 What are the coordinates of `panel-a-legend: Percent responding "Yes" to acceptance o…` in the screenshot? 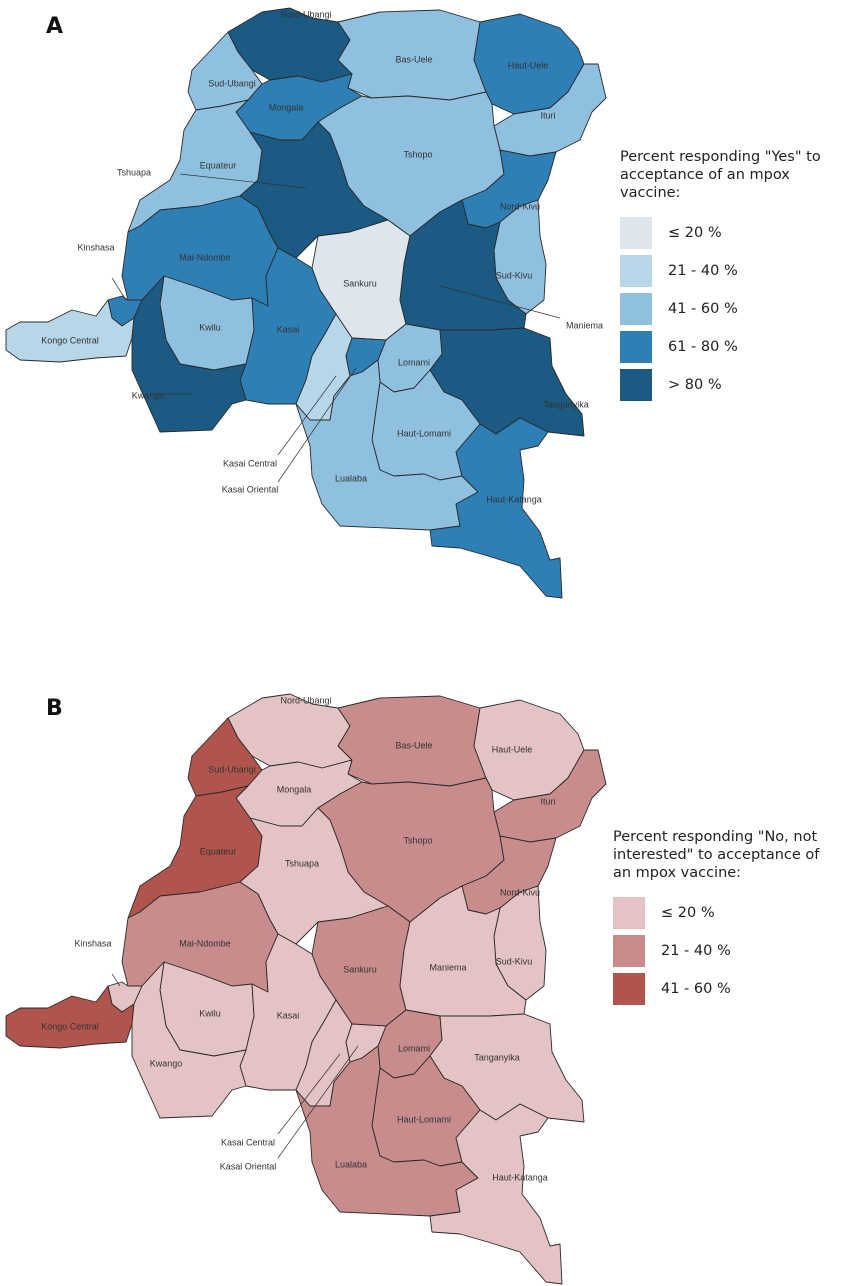 It's located at (731, 276).